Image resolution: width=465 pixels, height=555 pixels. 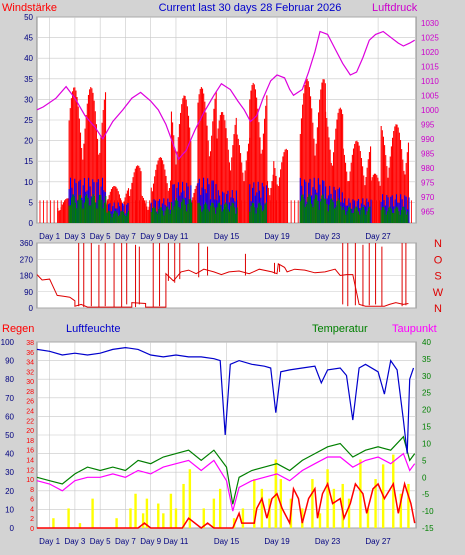 What do you see at coordinates (428, 124) in the screenshot?
I see `pressure-tick-label: 995` at bounding box center [428, 124].